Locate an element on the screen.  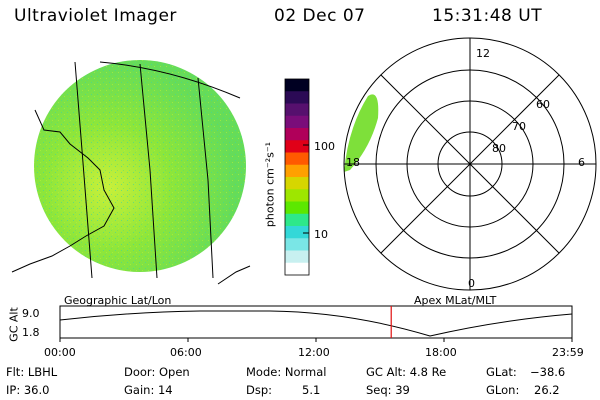
app-title: Ultraviolet Imager is located at coordinates (95, 16).